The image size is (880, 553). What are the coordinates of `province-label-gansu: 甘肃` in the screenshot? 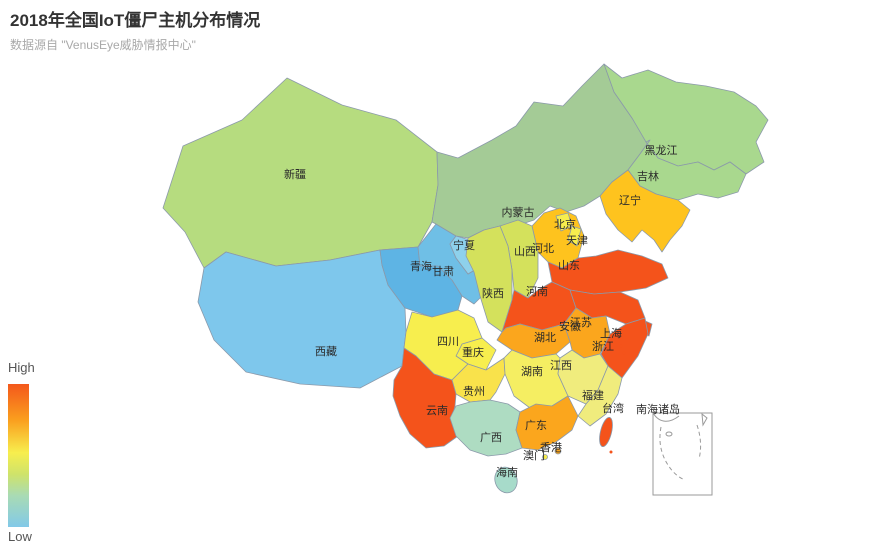 It's located at (443, 271).